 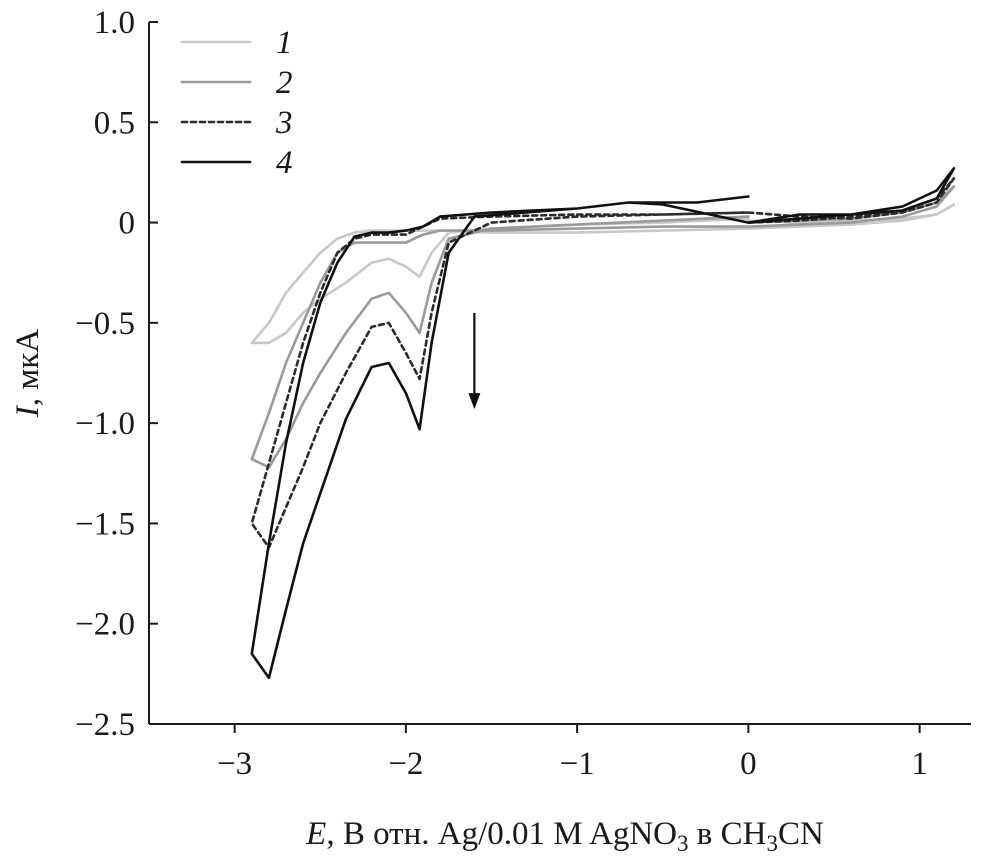 What do you see at coordinates (683, 843) in the screenshot?
I see `x-axis-subscript-1: 3` at bounding box center [683, 843].